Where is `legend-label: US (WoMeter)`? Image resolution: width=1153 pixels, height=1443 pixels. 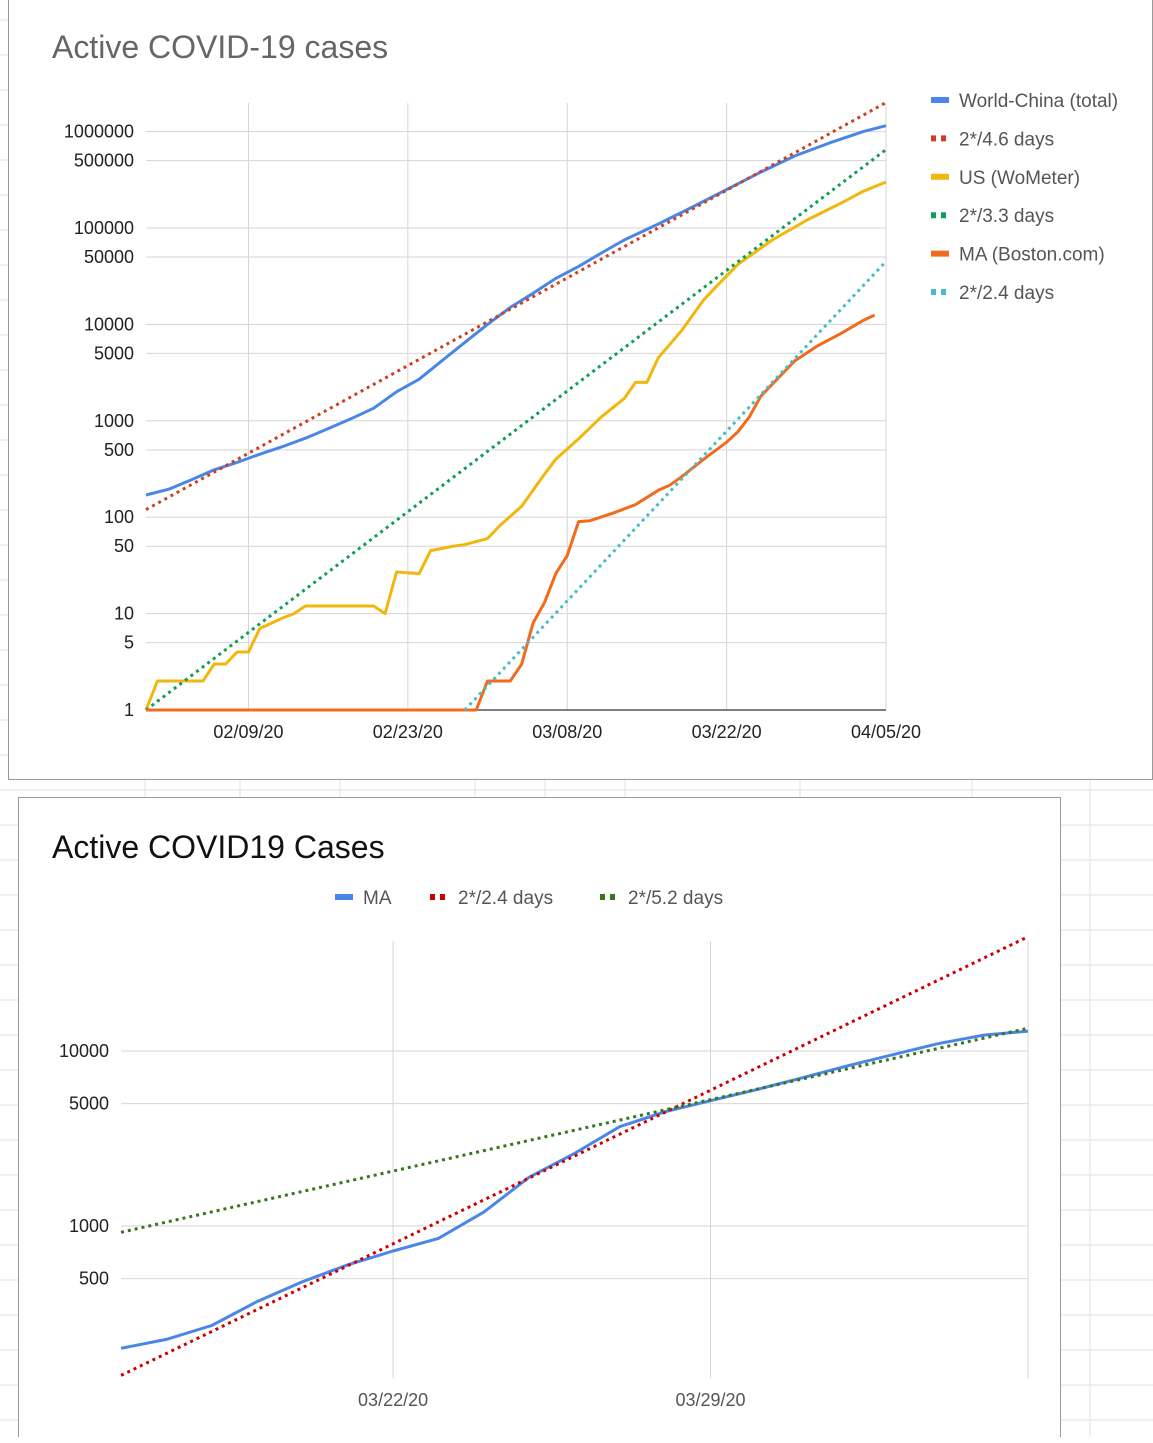 legend-label: US (WoMeter) is located at coordinates (1019, 178).